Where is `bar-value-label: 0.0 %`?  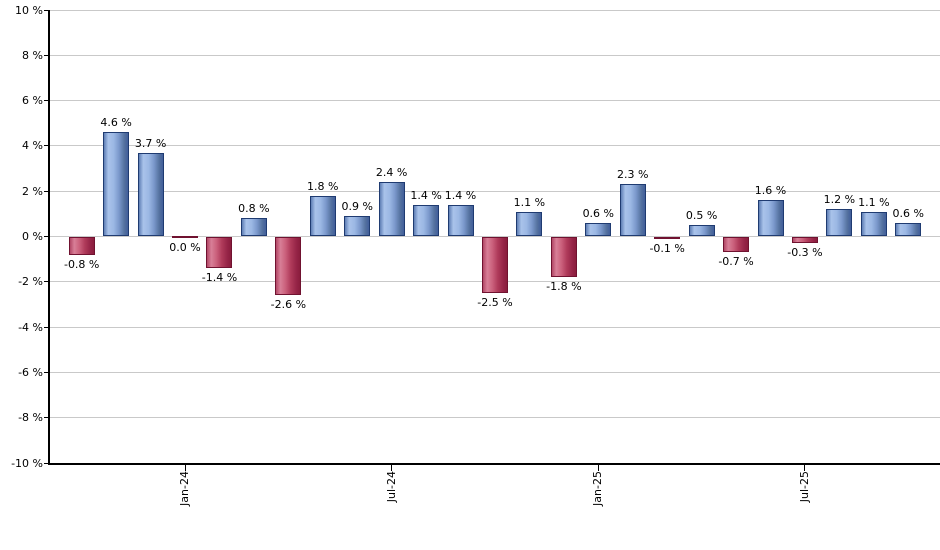 bar-value-label: 0.0 % is located at coordinates (185, 247).